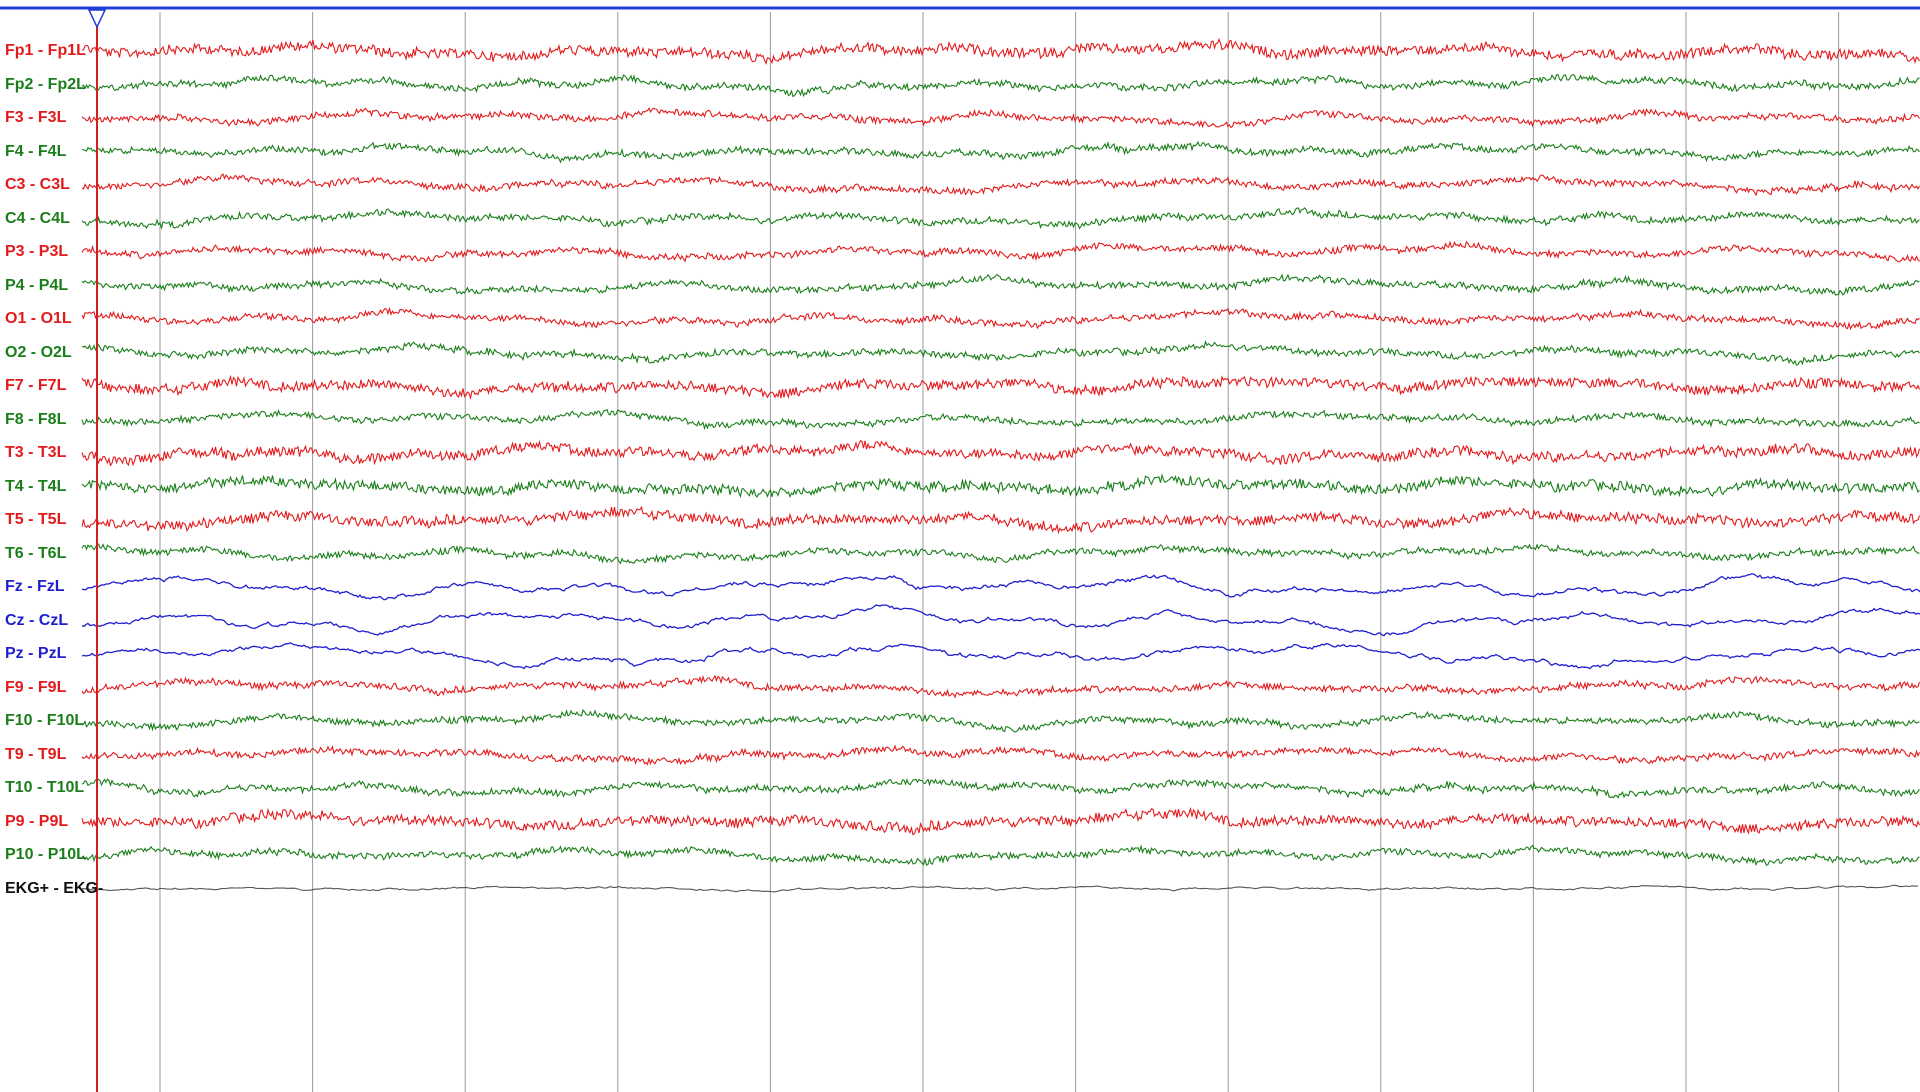 This screenshot has width=1920, height=1092. Describe the element at coordinates (36, 519) in the screenshot. I see `channel-label: T5 - T5L` at that location.